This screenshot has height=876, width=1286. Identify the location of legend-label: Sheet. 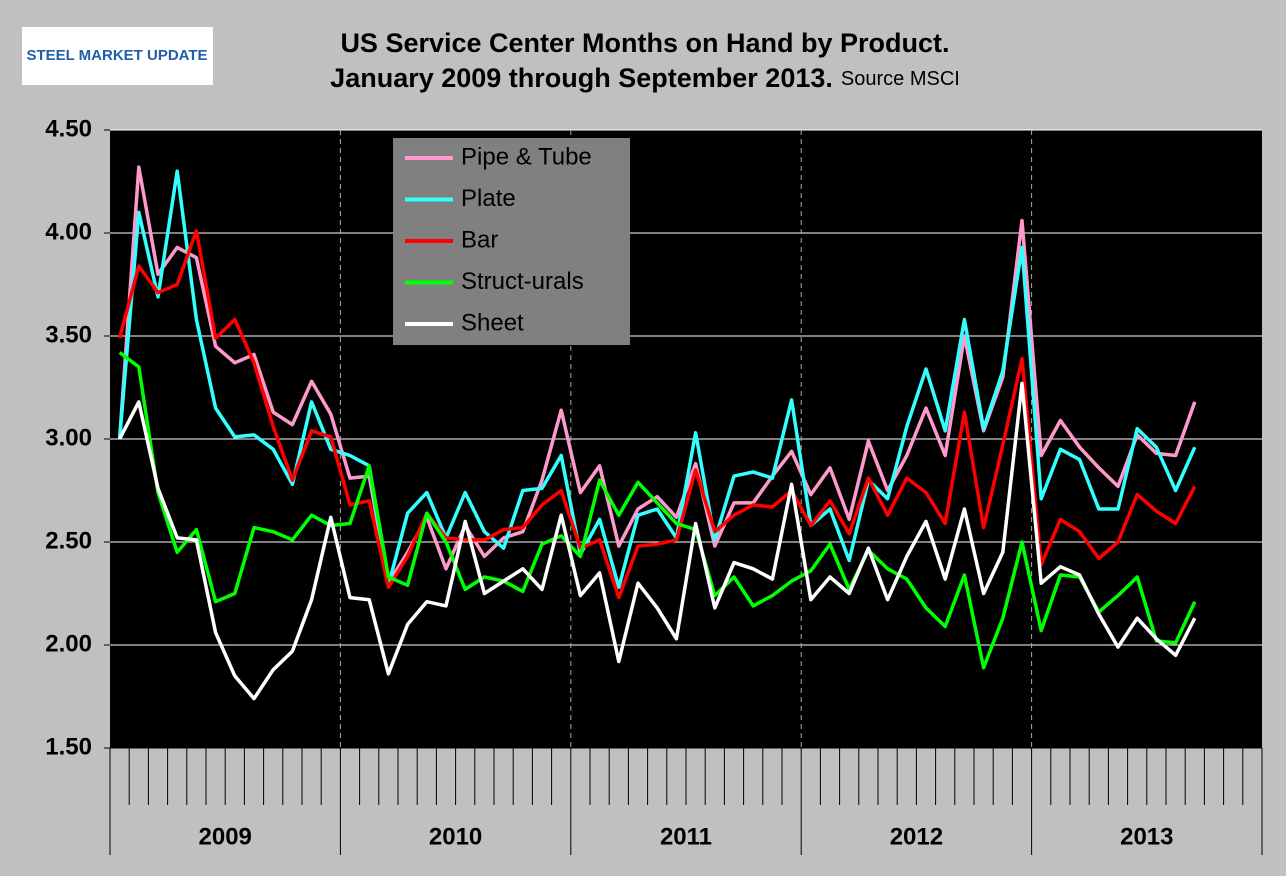
(492, 322).